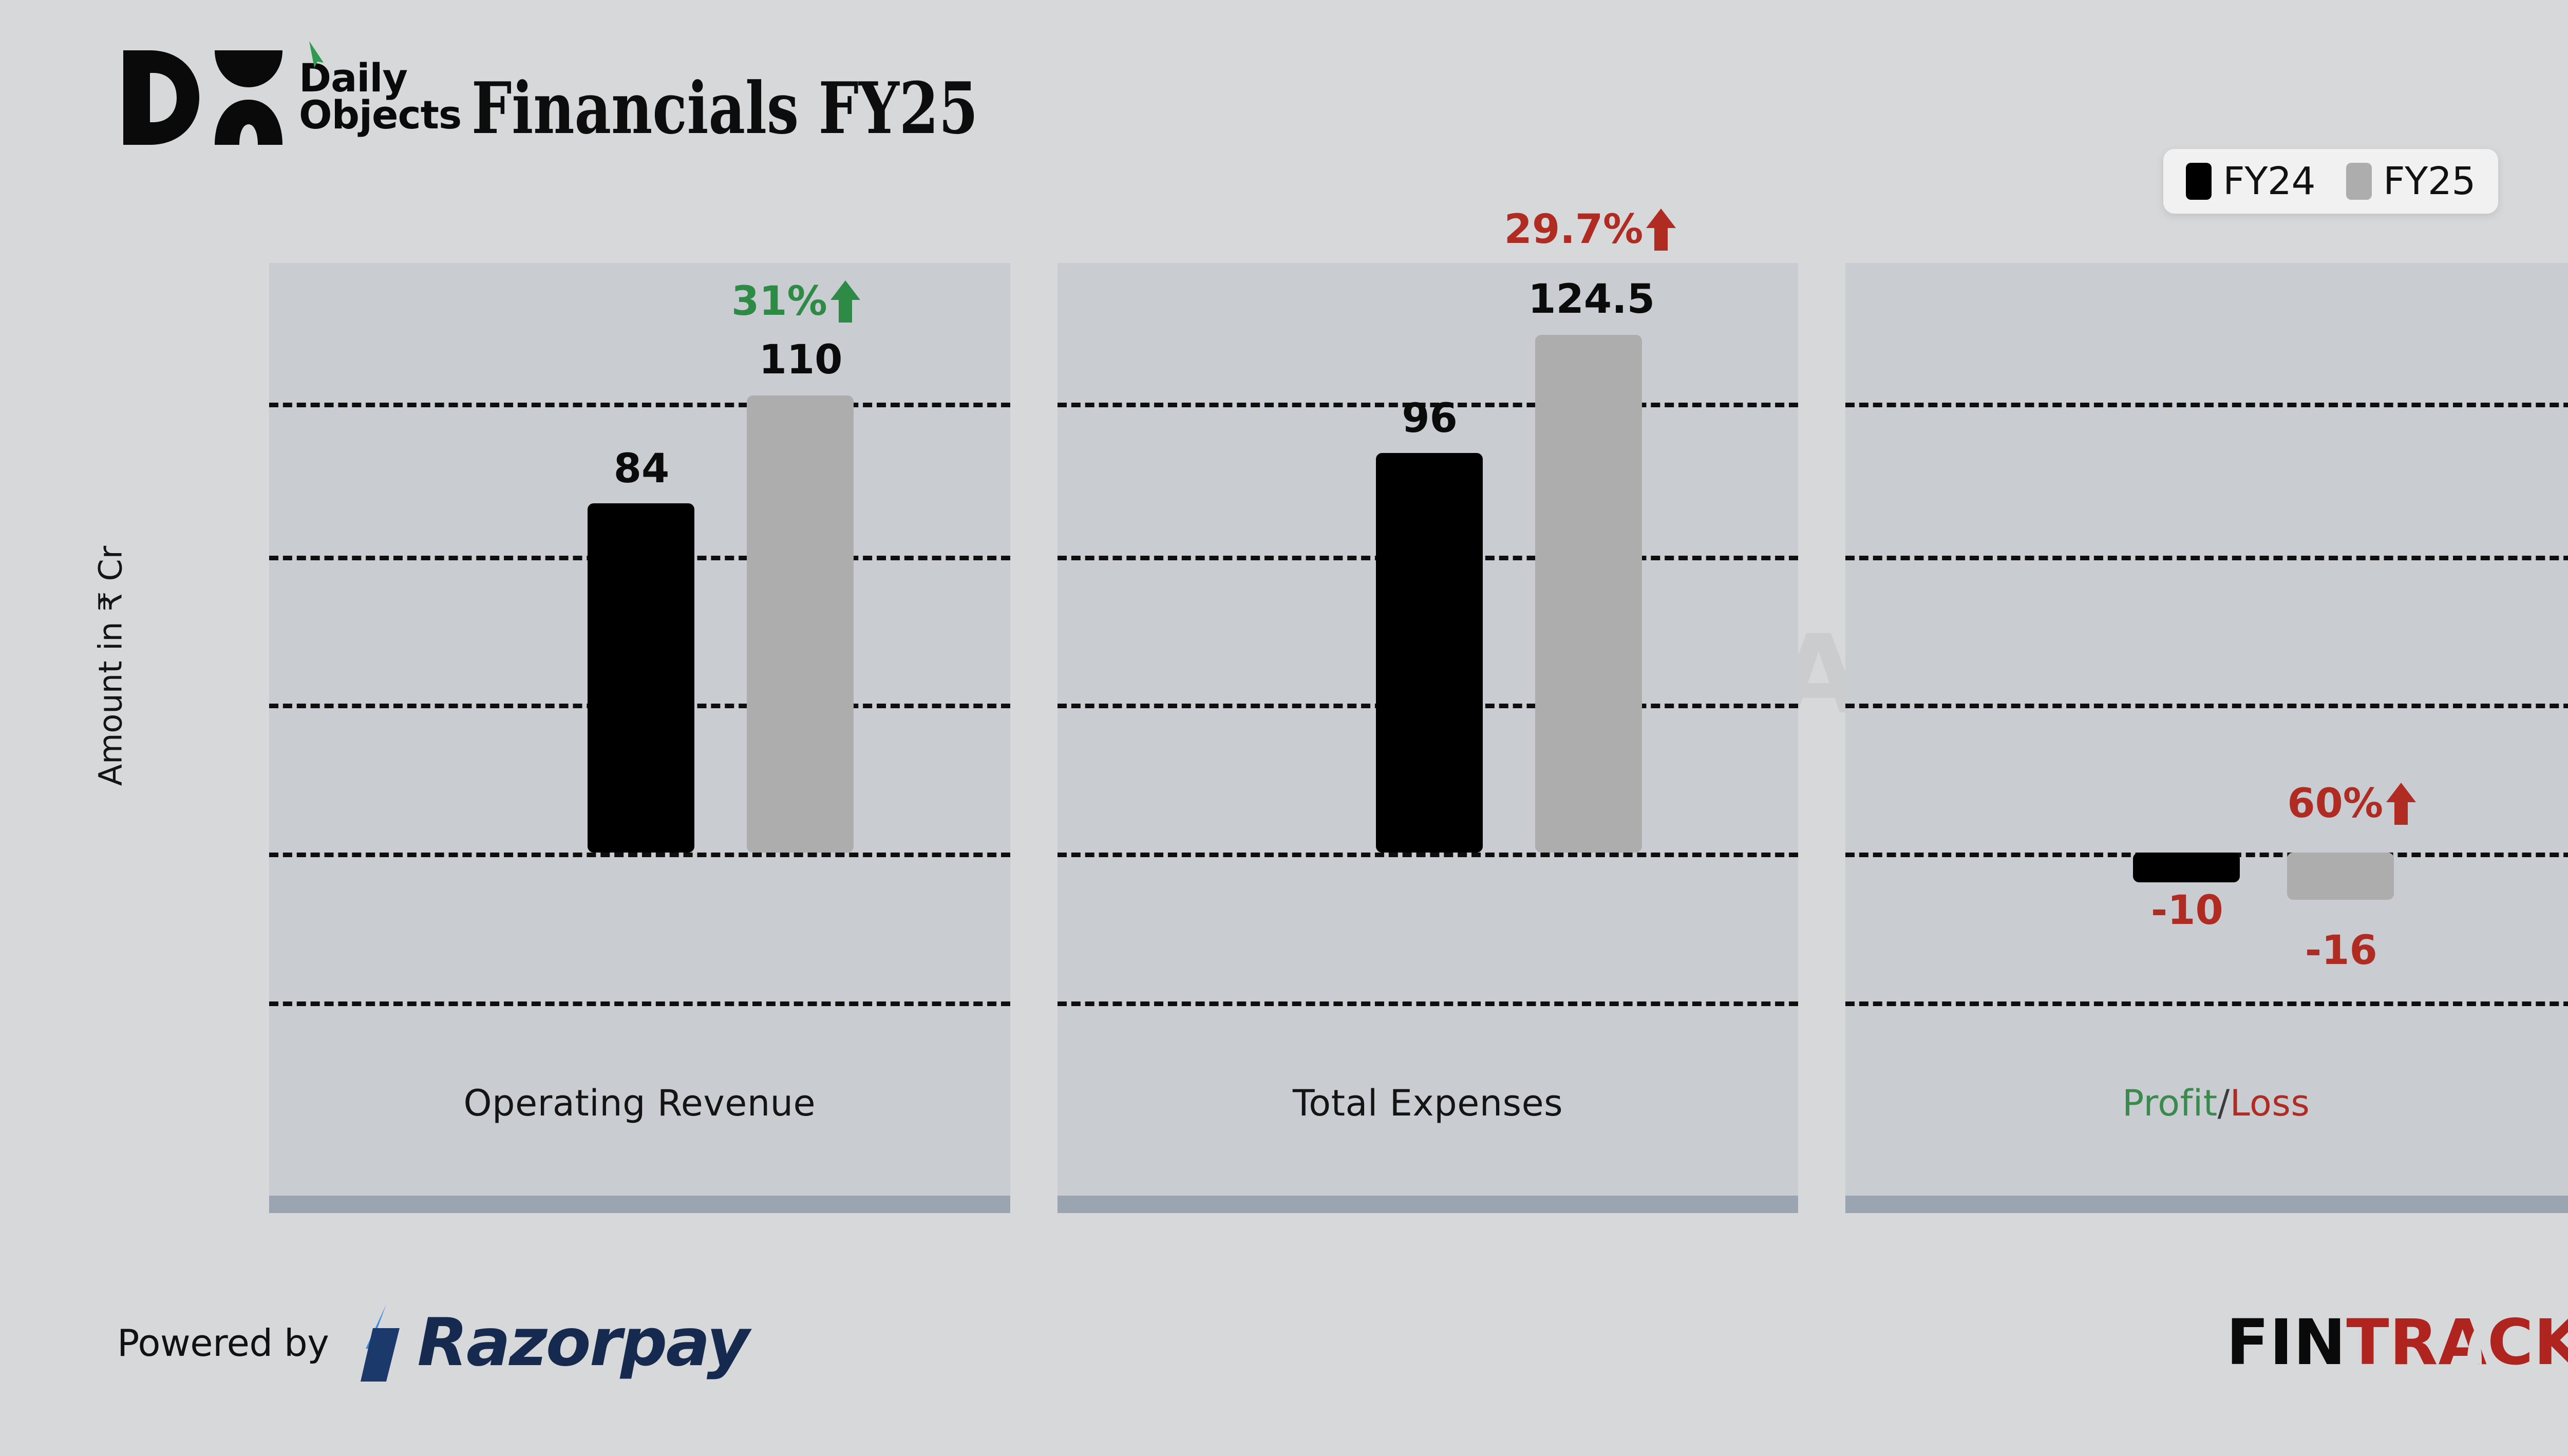  I want to click on panel-footer-operating-revenue: Operating Revenue, so click(639, 1147).